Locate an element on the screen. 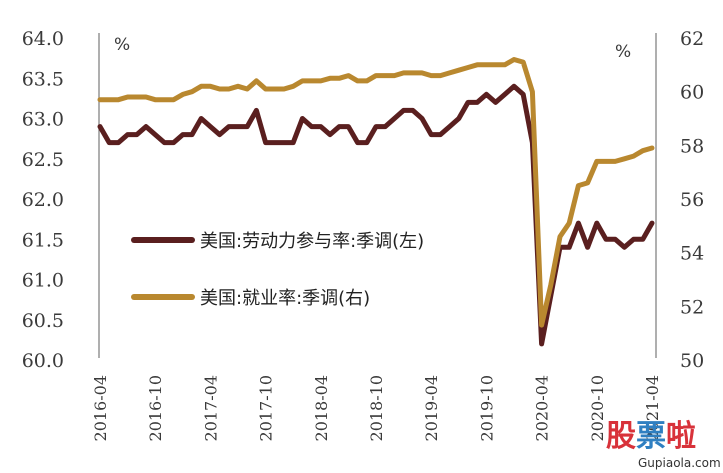 The height and width of the screenshot is (473, 723). legend-label-employment: 美国:就业率:季调(右) is located at coordinates (285, 298).